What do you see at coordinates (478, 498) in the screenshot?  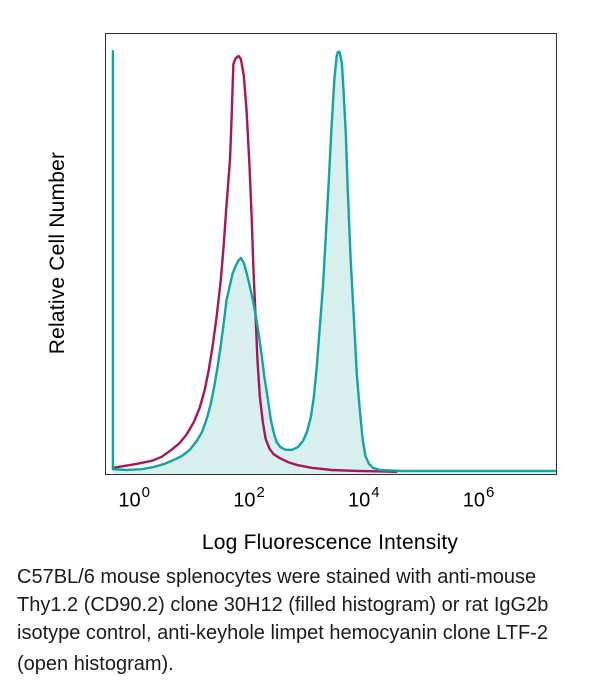 I see `x-tick-label-10e6: 10⁶` at bounding box center [478, 498].